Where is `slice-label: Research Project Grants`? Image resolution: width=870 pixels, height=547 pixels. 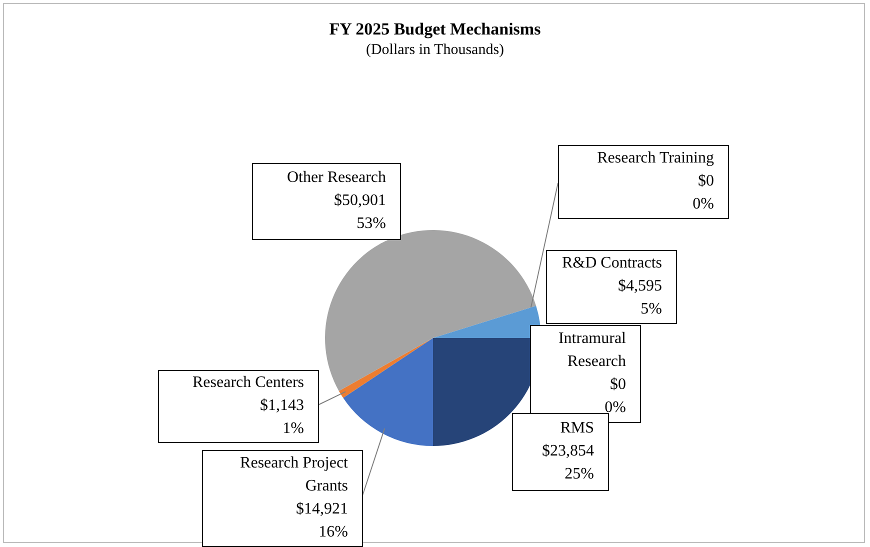
slice-label: Research Project Grants is located at coordinates (294, 474).